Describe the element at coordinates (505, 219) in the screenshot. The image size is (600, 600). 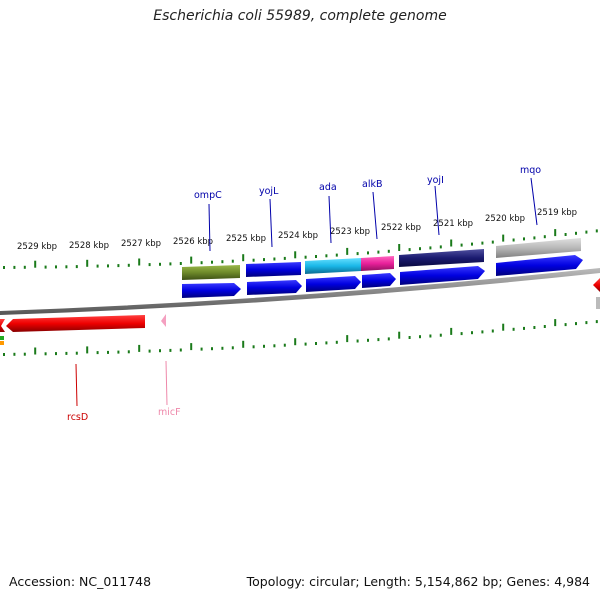
I see `ruler-label: 2520 kbp` at that location.